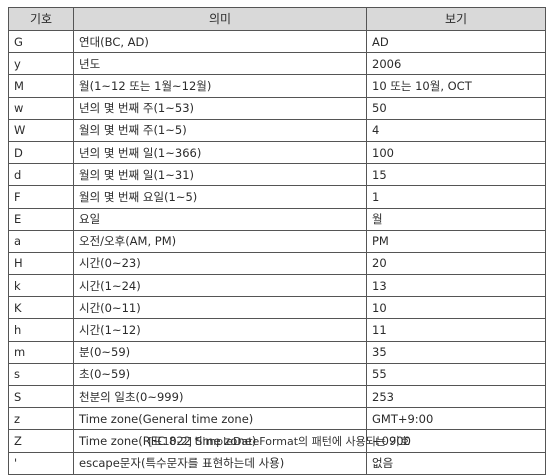 This screenshot has height=475, width=558. What do you see at coordinates (220, 396) in the screenshot?
I see `meaning-cell: 천분의 일초(0~999)` at bounding box center [220, 396].